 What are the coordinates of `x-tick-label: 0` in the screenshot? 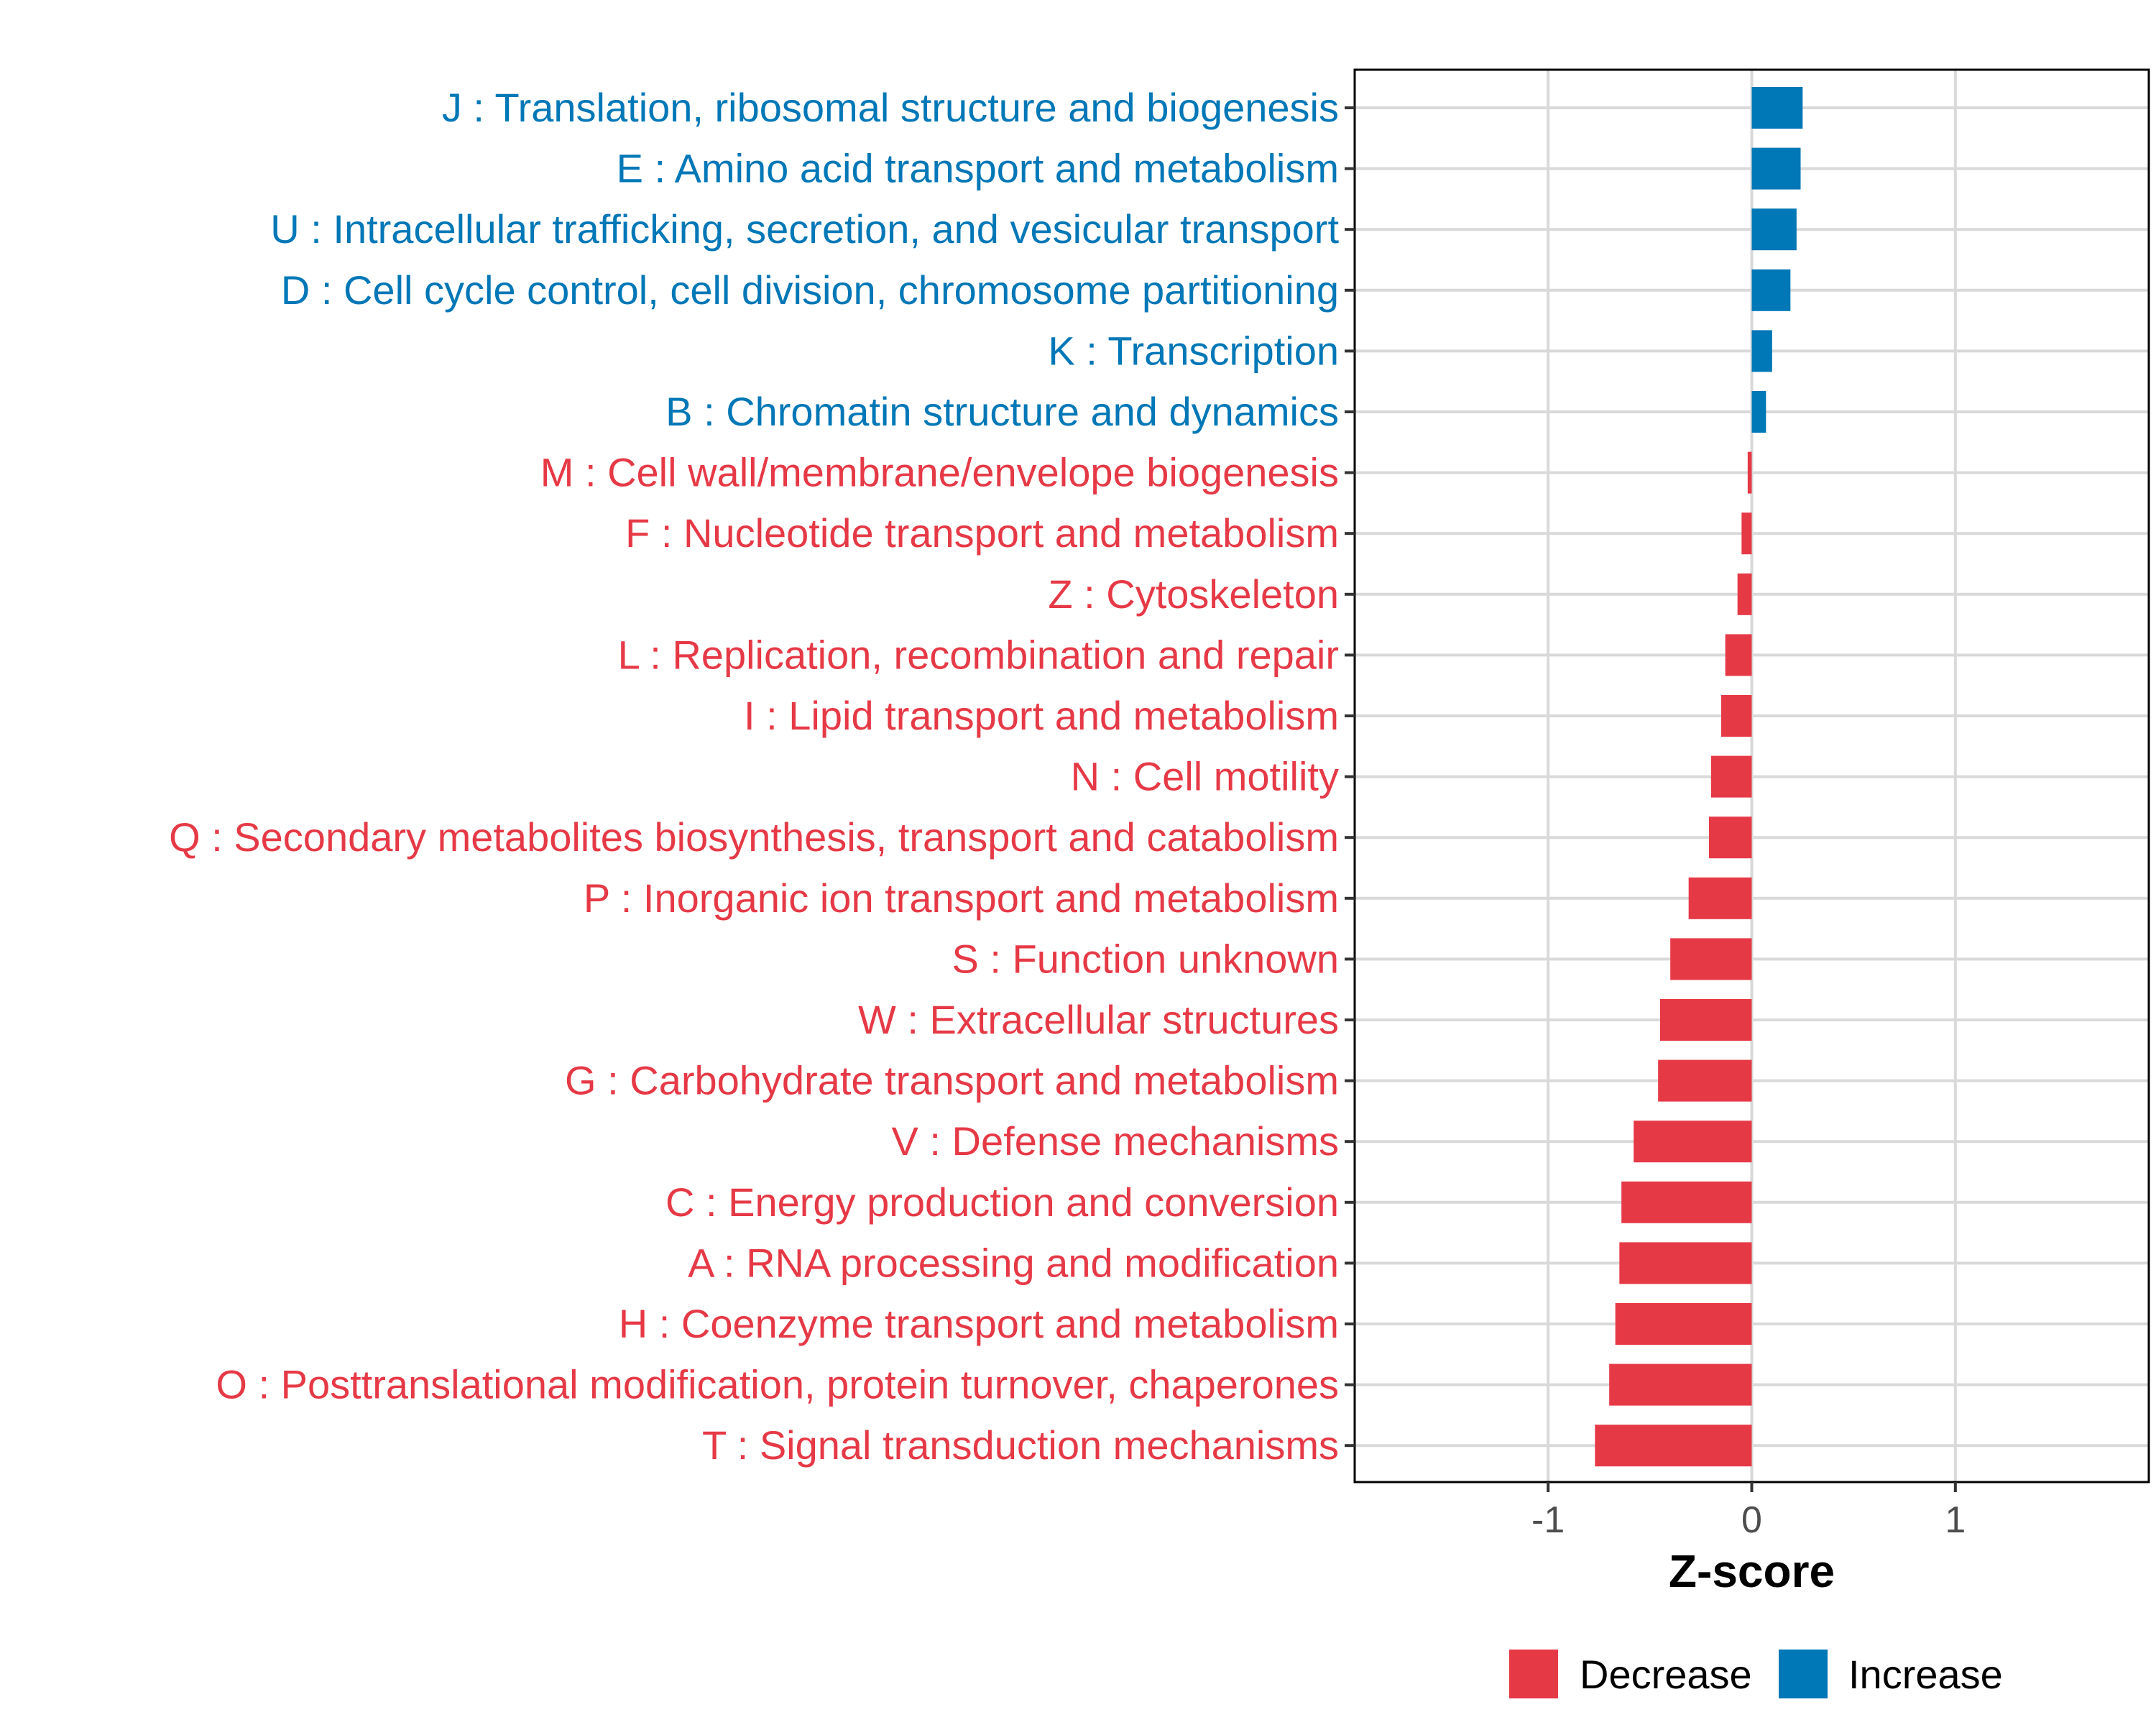 It's located at (1752, 1520).